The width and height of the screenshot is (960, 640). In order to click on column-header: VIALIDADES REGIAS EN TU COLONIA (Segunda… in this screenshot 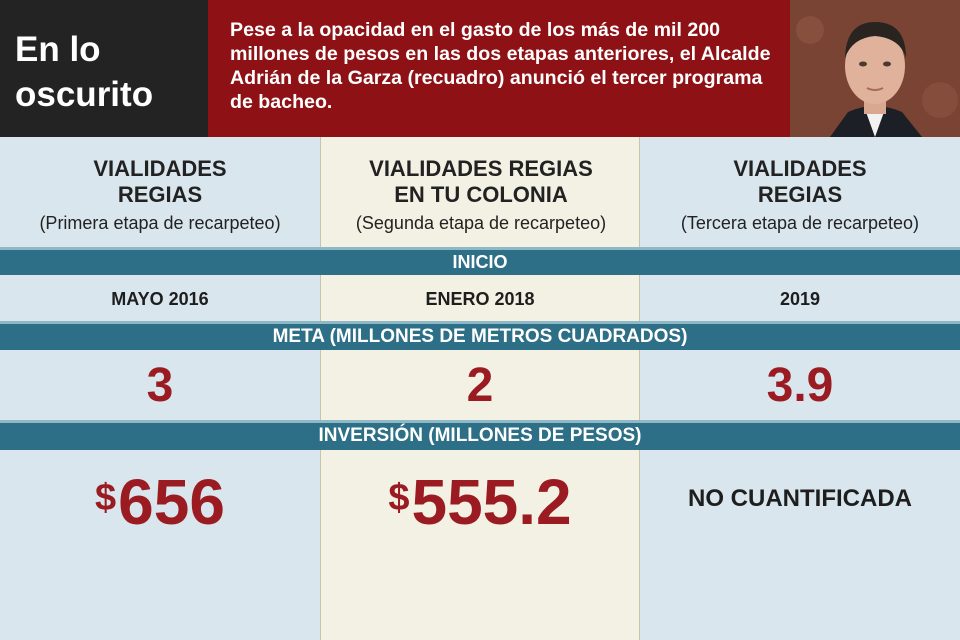, I will do `click(481, 195)`.